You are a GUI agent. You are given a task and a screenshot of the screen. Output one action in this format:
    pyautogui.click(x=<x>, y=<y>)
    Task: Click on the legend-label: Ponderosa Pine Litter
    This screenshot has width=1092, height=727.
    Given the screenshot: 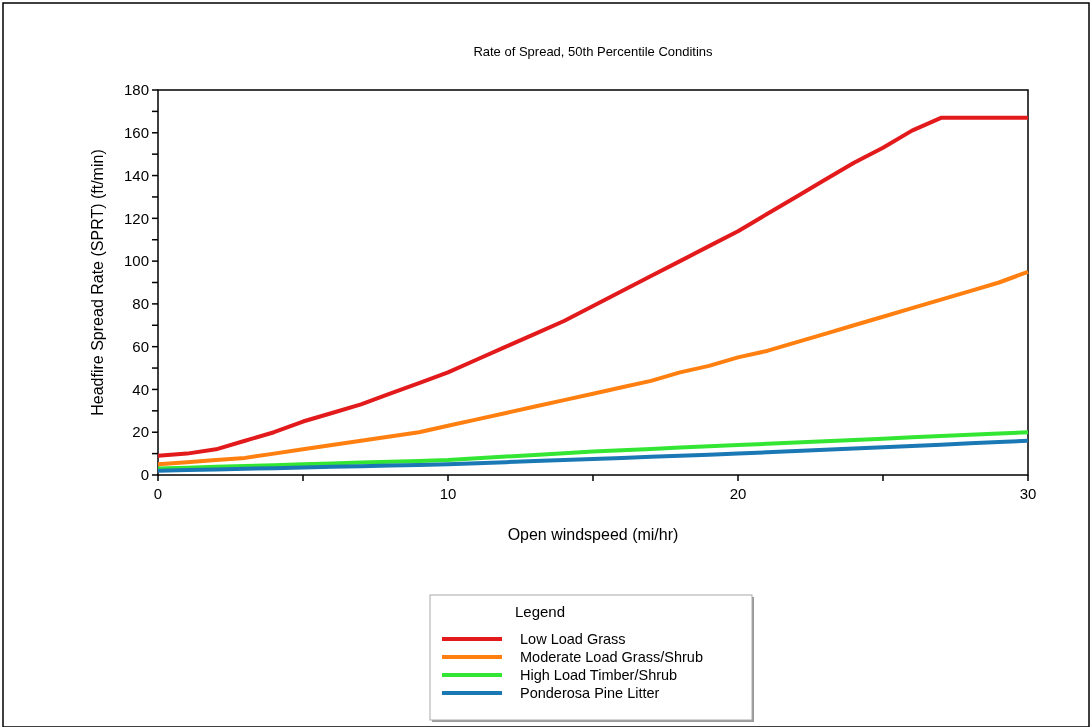 What is the action you would take?
    pyautogui.click(x=590, y=693)
    